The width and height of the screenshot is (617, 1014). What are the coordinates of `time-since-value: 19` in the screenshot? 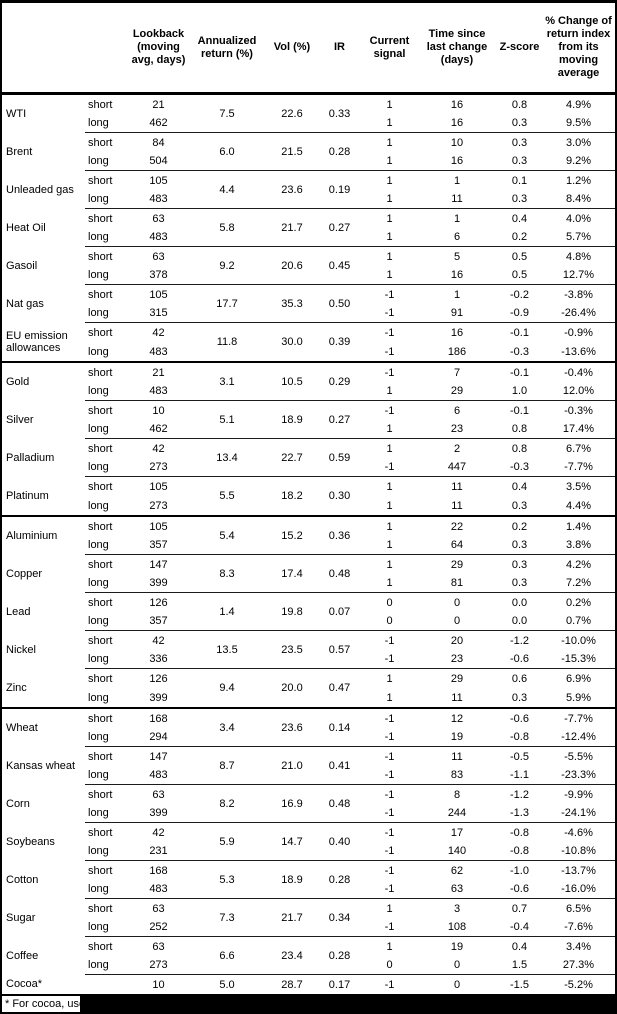 It's located at (457, 946).